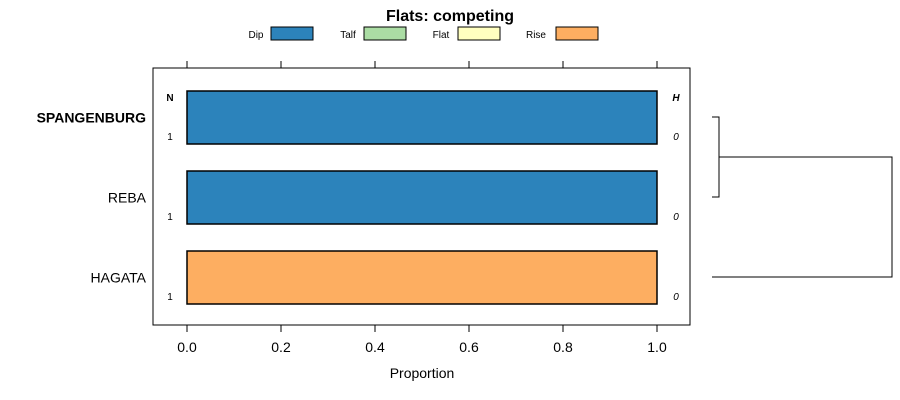  What do you see at coordinates (422, 64) in the screenshot?
I see `top-axis-ticks` at bounding box center [422, 64].